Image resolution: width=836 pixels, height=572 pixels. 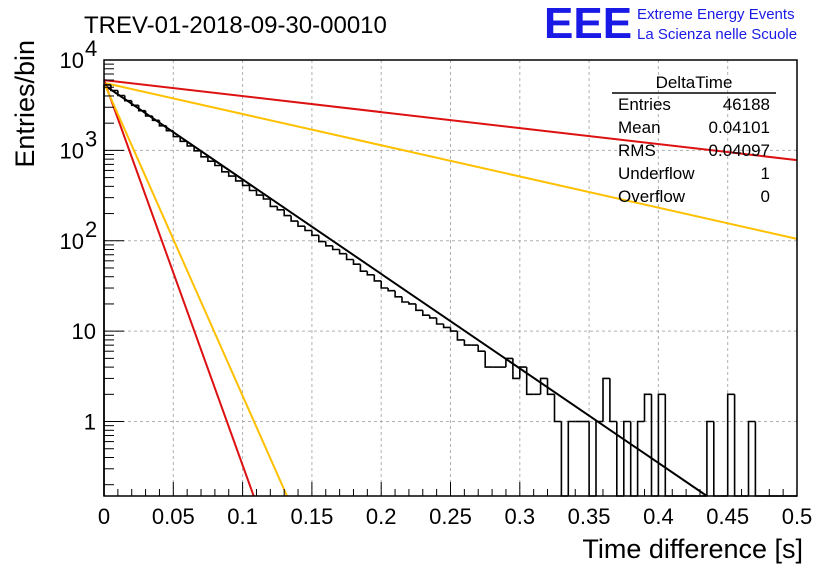 What do you see at coordinates (739, 150) in the screenshot?
I see `stats-value-rms: 0.04097` at bounding box center [739, 150].